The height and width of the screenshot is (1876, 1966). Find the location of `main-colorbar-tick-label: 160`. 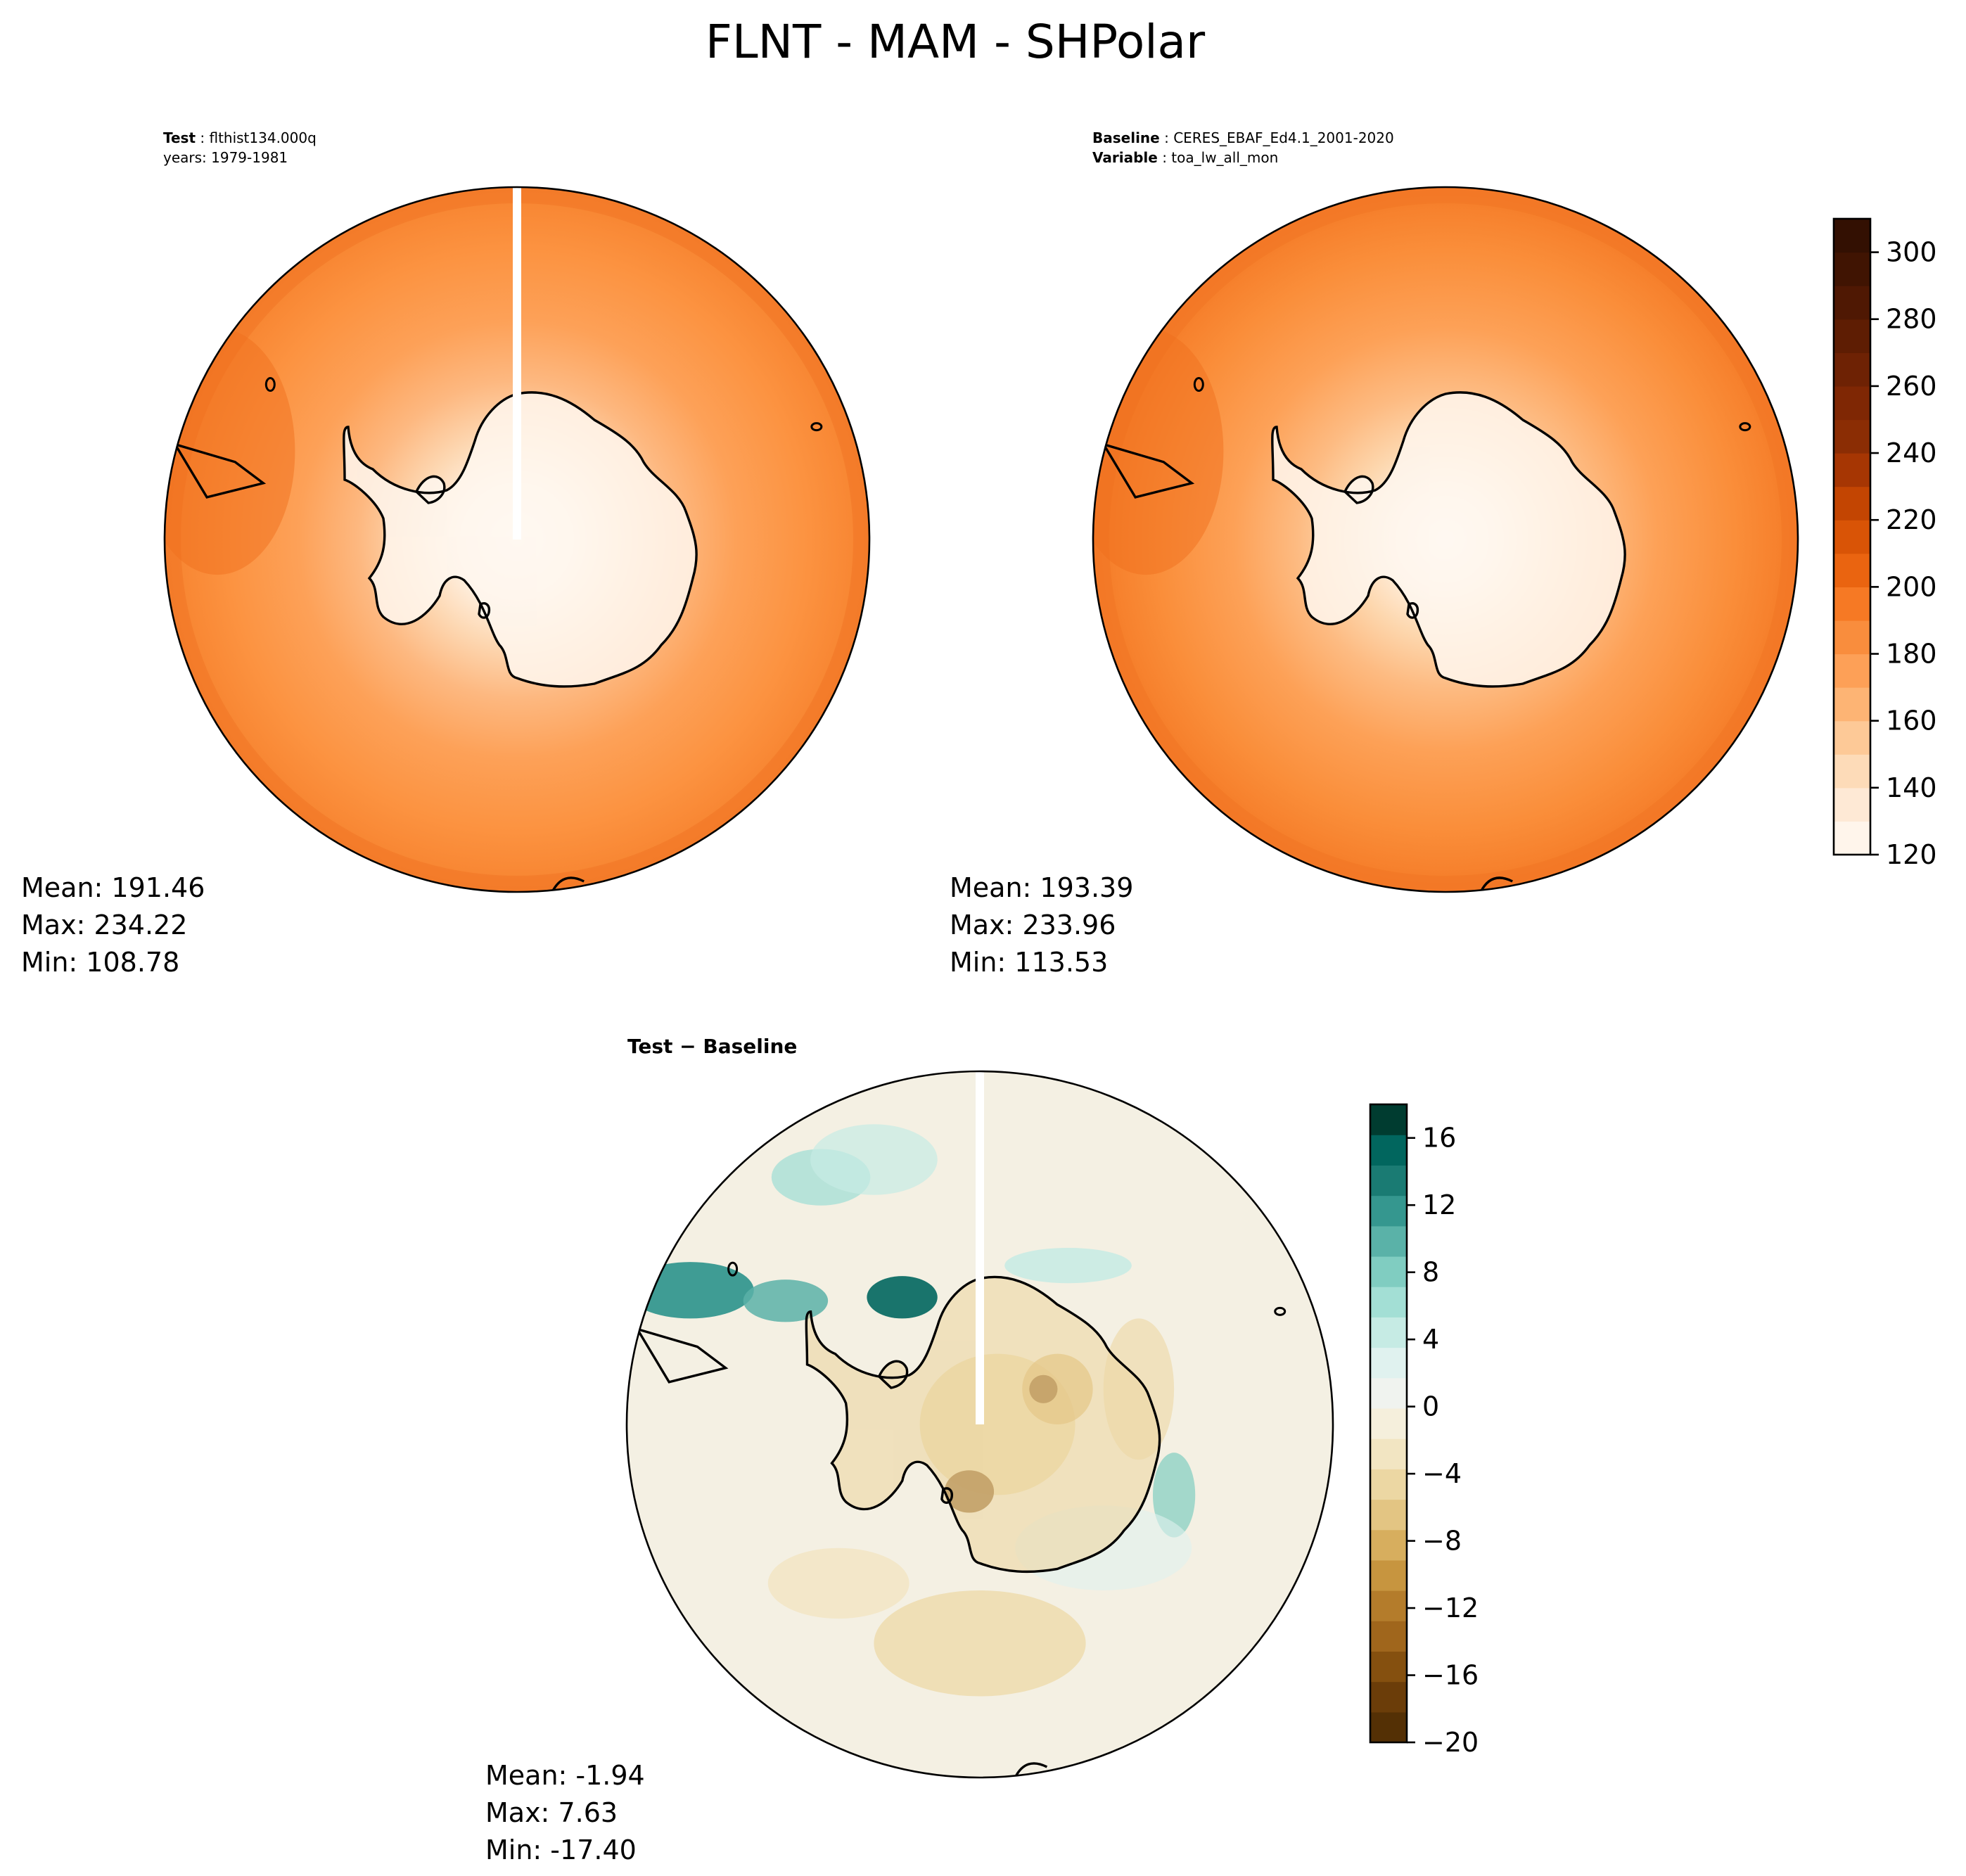

main-colorbar-tick-label: 160 is located at coordinates (1911, 721).